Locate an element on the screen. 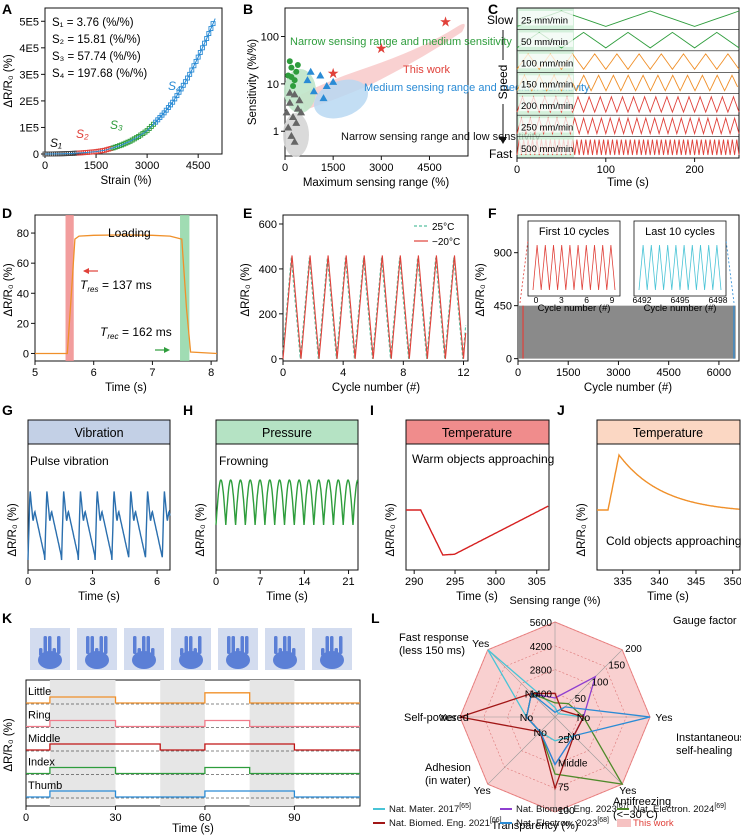 This screenshot has width=741, height=835. seg-label-s1: S₁ is located at coordinates (56, 143).